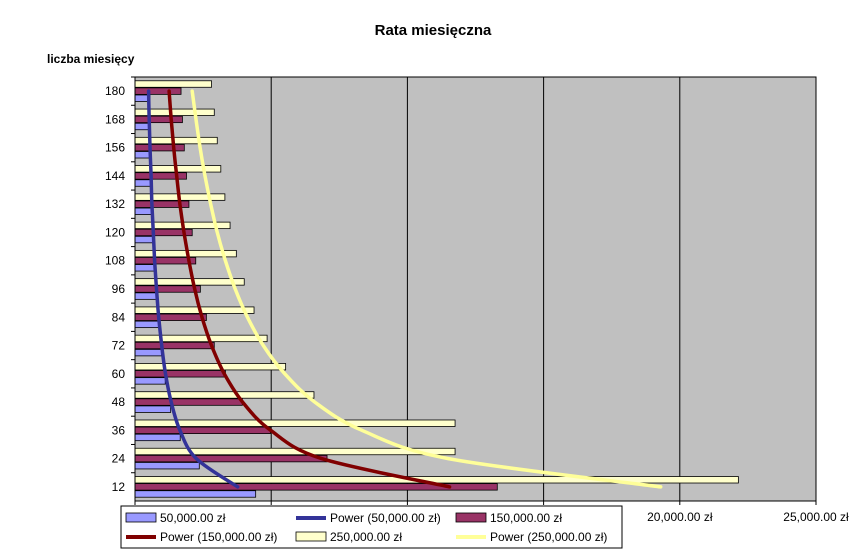 Image resolution: width=866 pixels, height=549 pixels. What do you see at coordinates (680, 517) in the screenshot?
I see `x-tick-label: 20,000.00 zł` at bounding box center [680, 517].